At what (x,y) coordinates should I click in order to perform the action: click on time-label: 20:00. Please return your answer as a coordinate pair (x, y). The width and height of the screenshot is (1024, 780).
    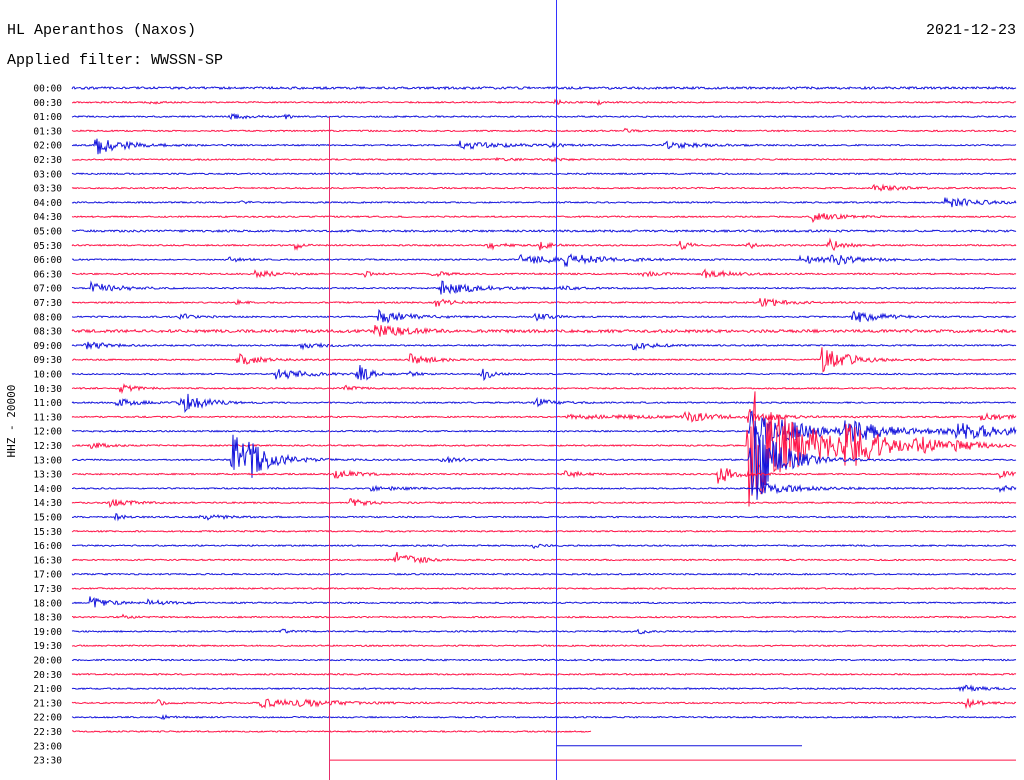
    Looking at the image, I should click on (47, 661).